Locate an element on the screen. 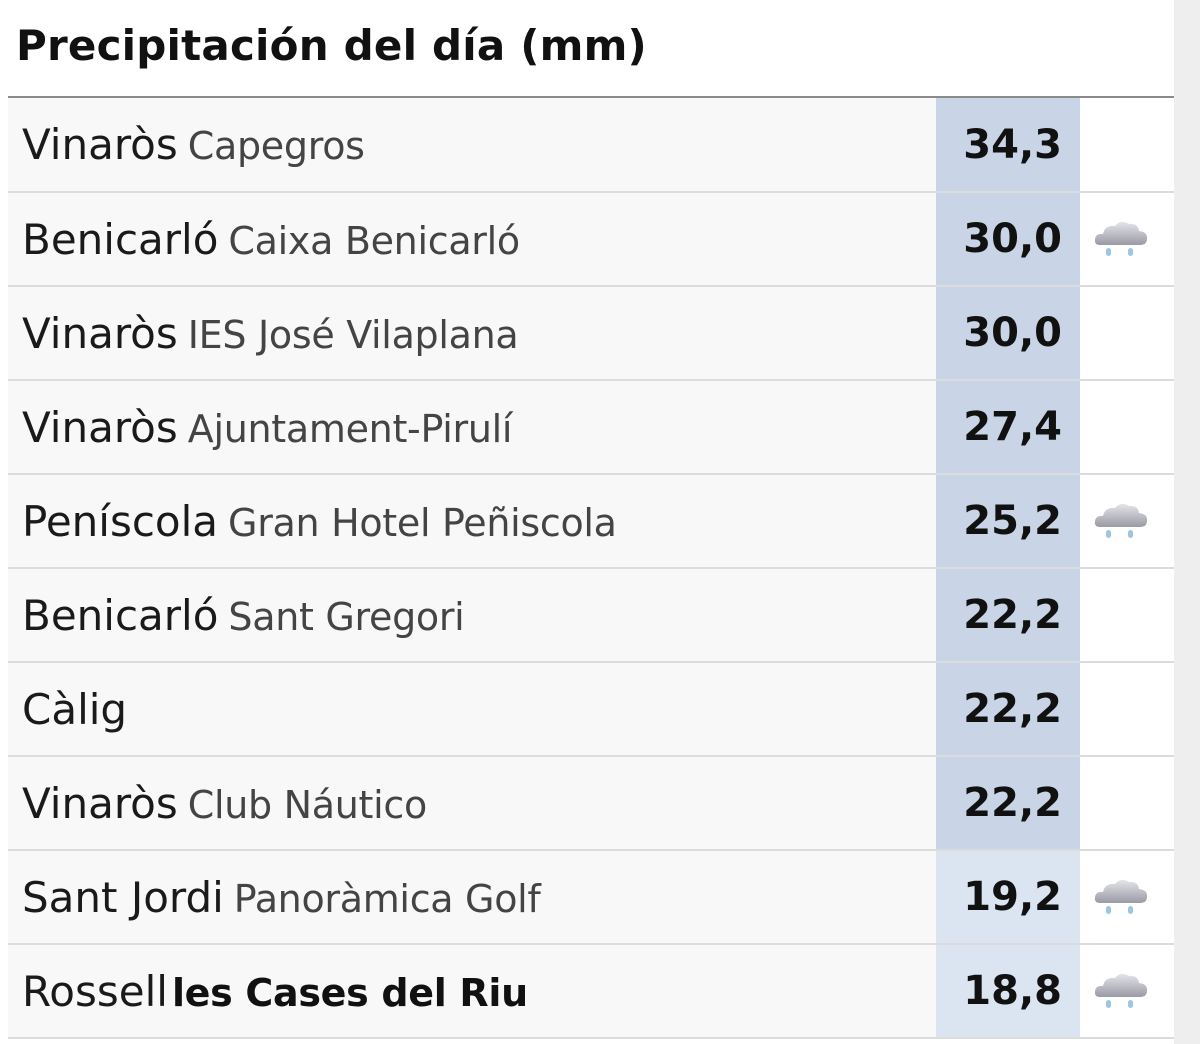 The image size is (1200, 1044). table-row-8: Vinaròs Club Náutico 22,2 is located at coordinates (591, 803).